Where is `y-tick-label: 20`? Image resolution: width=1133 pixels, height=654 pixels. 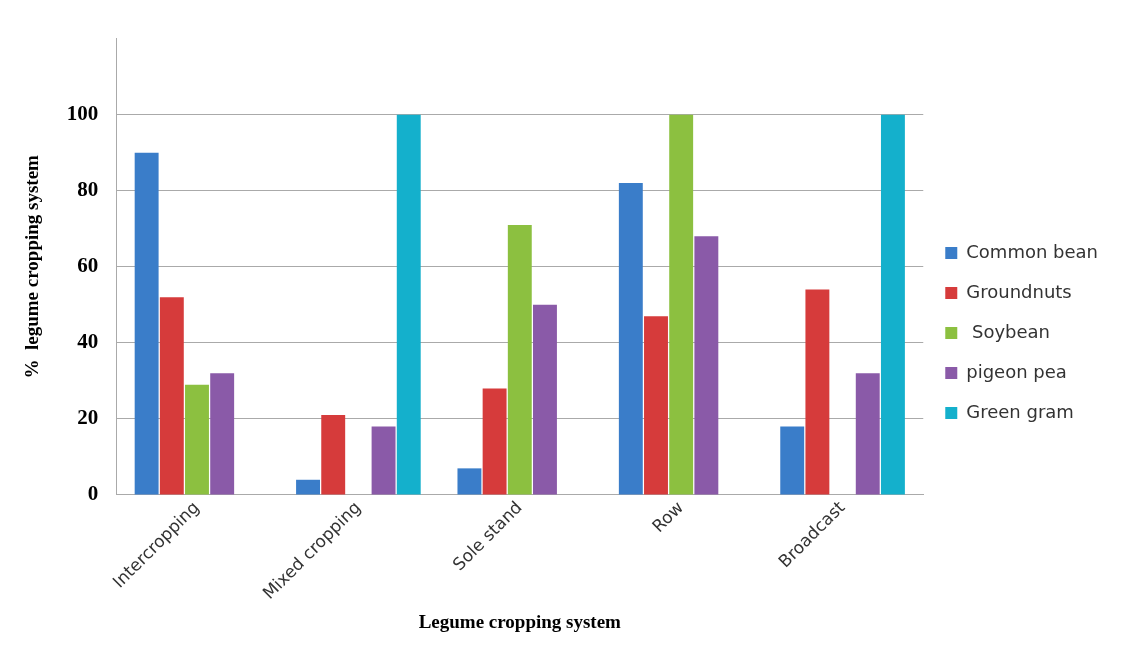
y-tick-label: 20 is located at coordinates (88, 417).